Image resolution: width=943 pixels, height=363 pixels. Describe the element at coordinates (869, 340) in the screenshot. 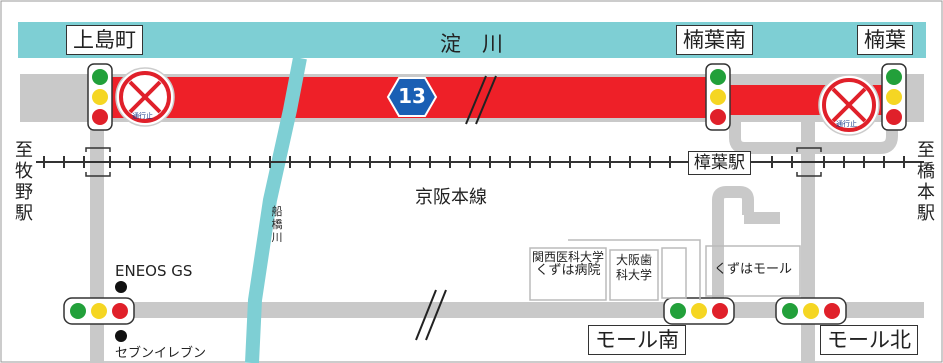

I see `intersection-mall-kita: モール北` at that location.